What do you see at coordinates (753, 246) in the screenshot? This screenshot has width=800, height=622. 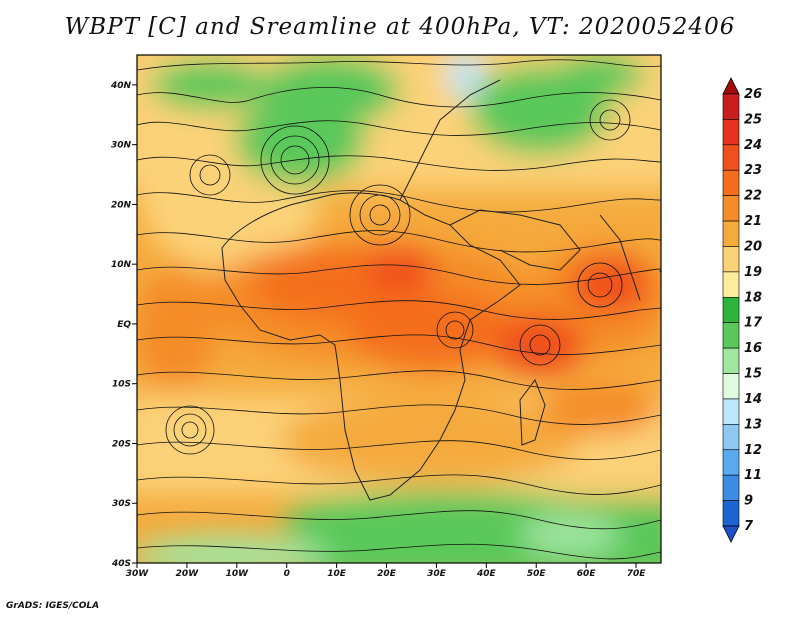 I see `colorbar-label: 20` at bounding box center [753, 246].